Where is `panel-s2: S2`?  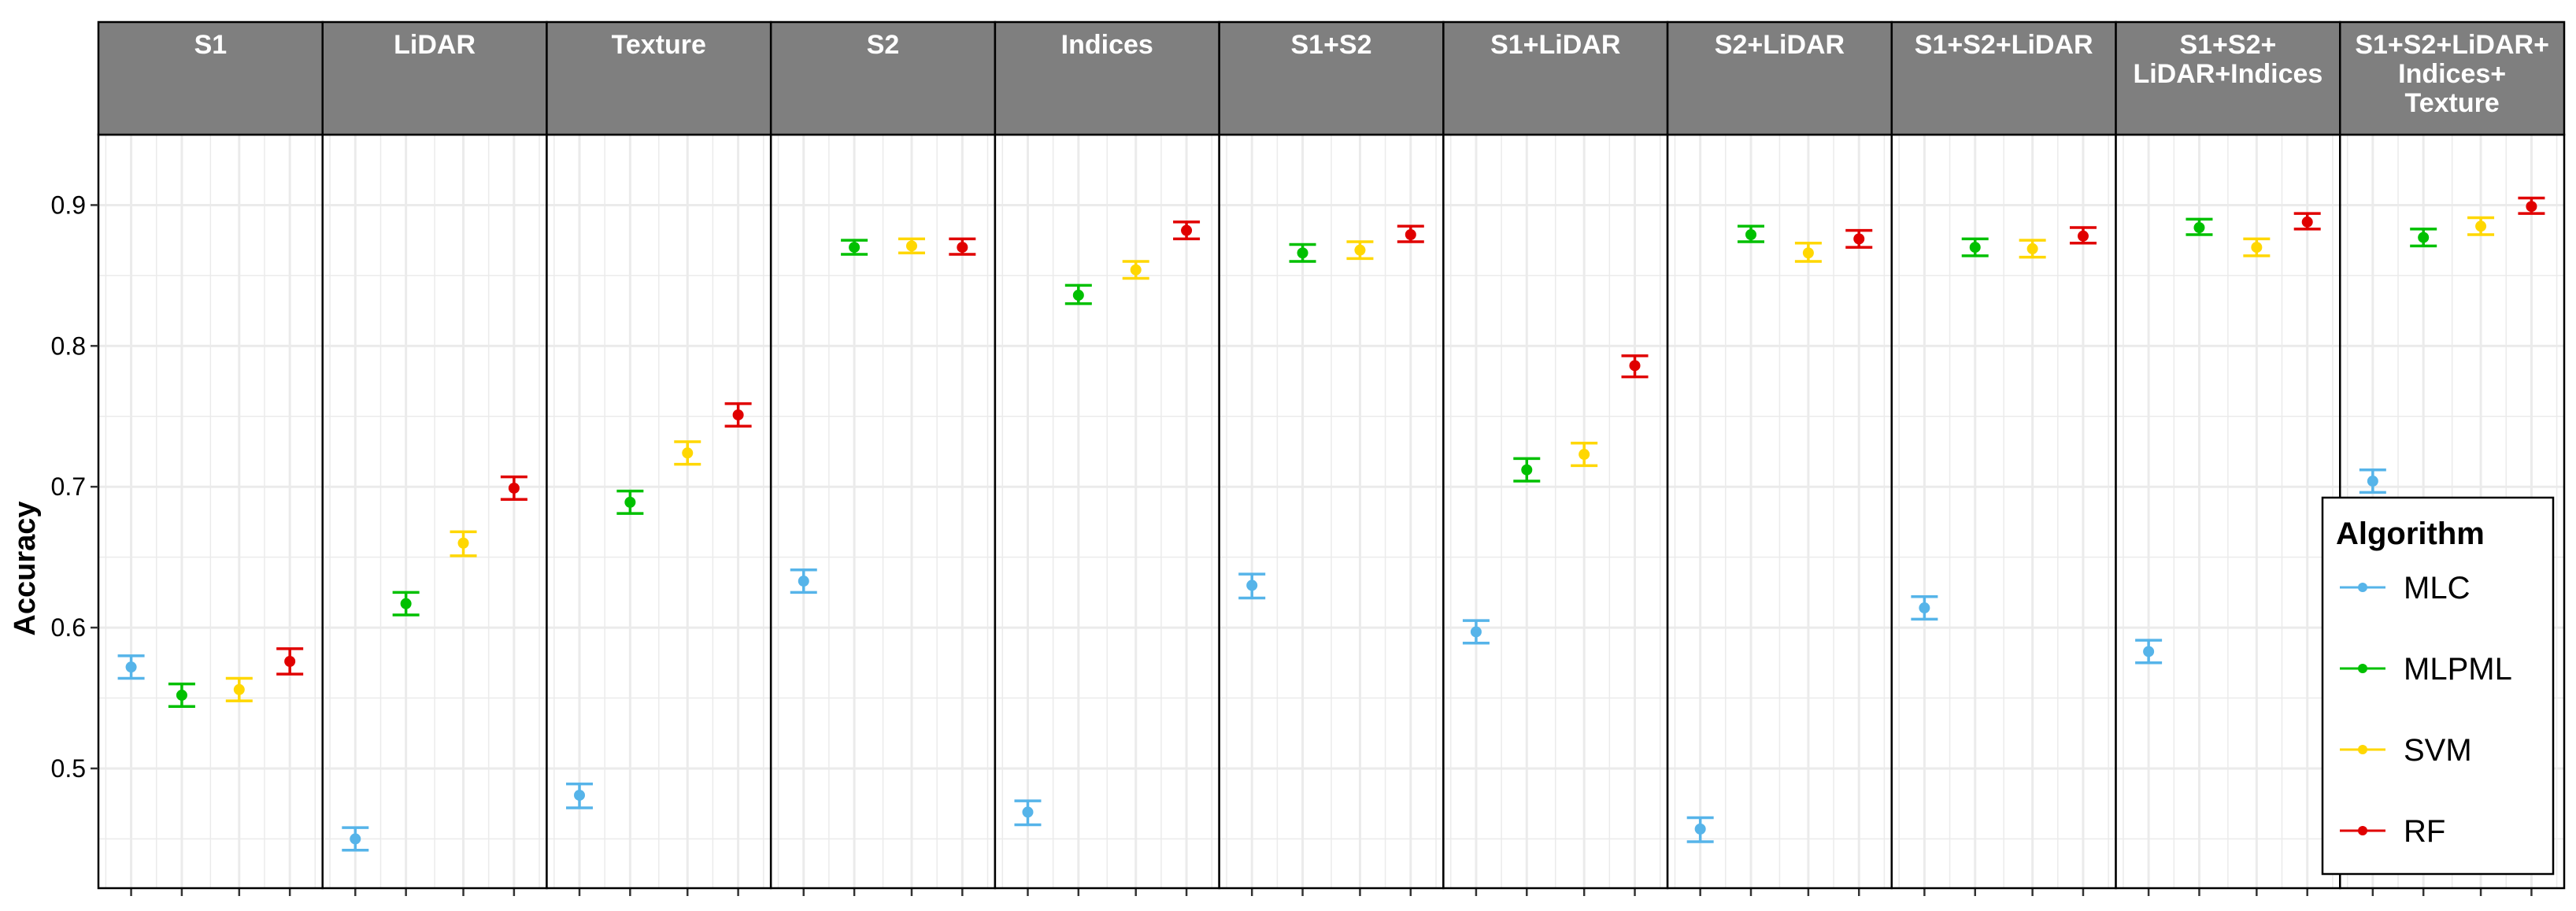
panel-s2: S2 is located at coordinates (883, 458).